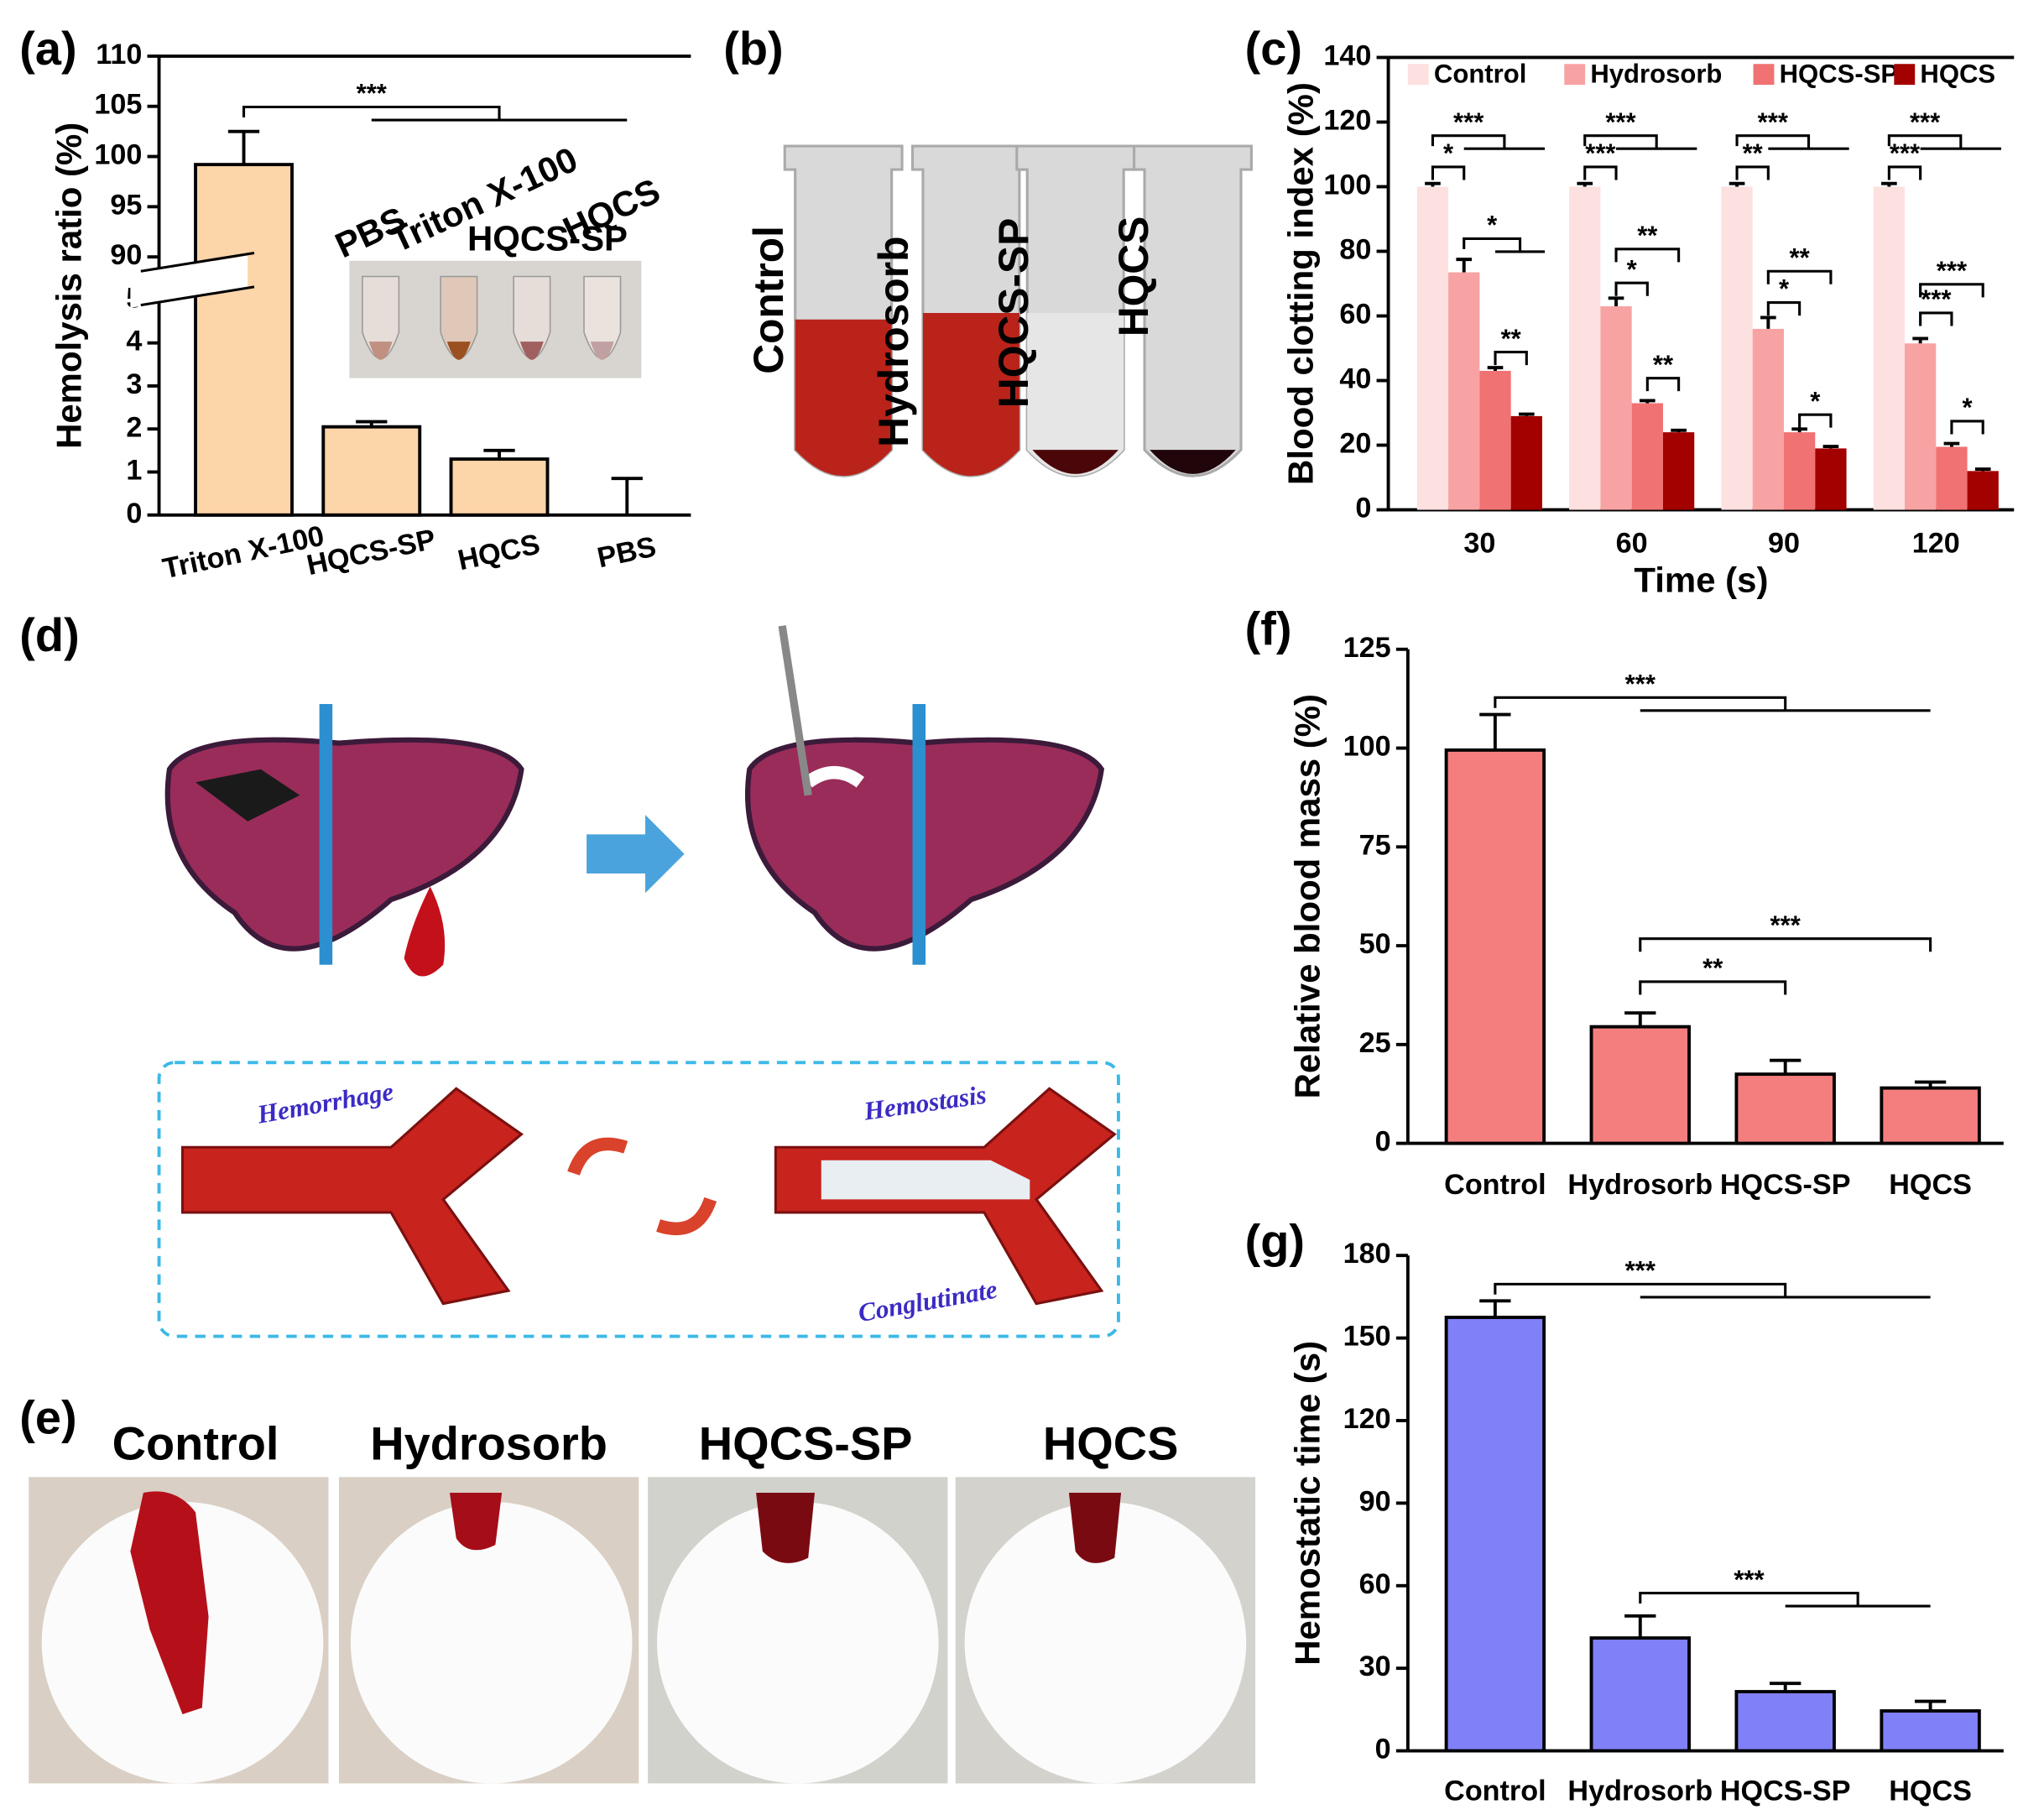 Image resolution: width=2044 pixels, height=1820 pixels. I want to click on x-tick-label: 60, so click(1632, 544).